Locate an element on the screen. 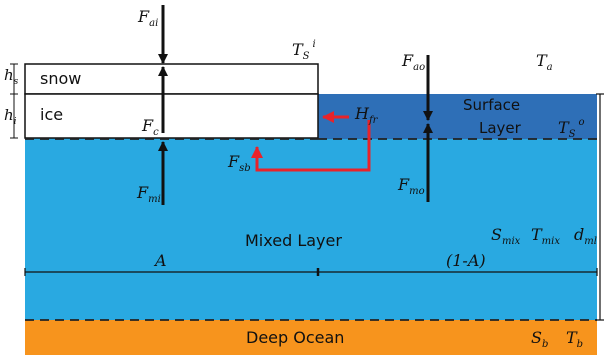 The image size is (608, 355). frazil-heat-path is located at coordinates (311, 146).